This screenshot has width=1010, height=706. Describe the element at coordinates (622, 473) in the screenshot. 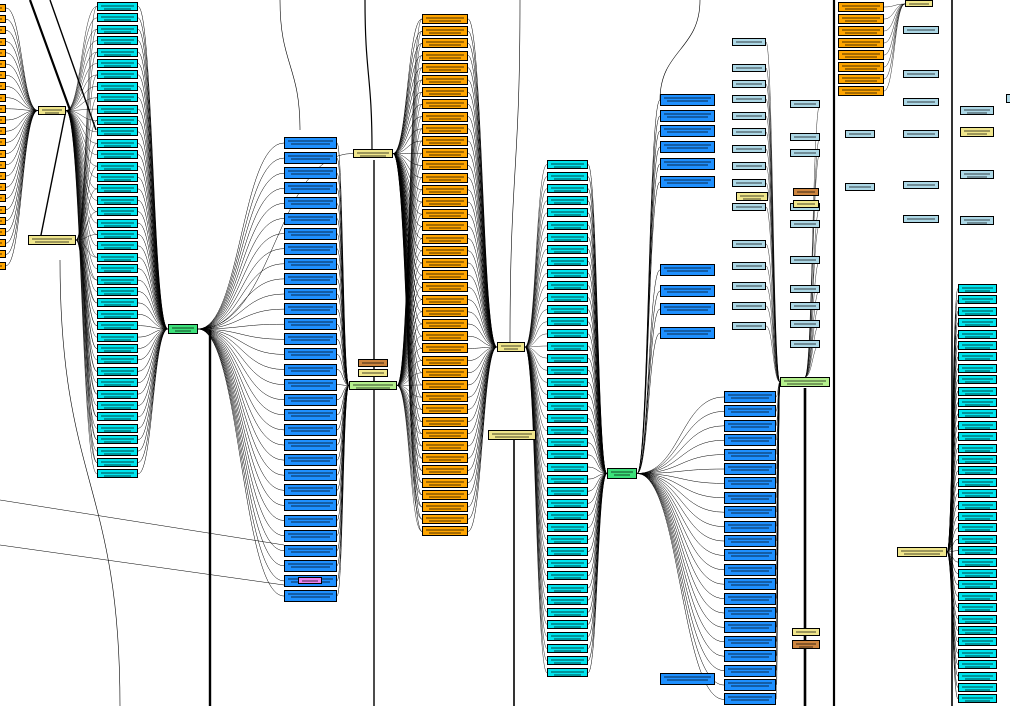

I see `main-hub-node` at that location.